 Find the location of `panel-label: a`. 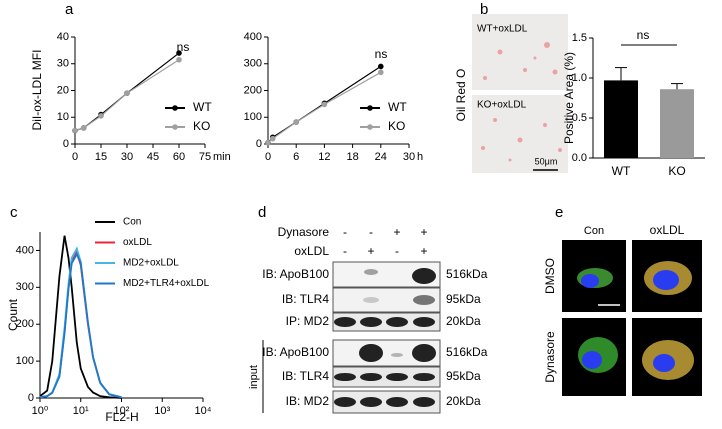

panel-label: a is located at coordinates (69, 9).